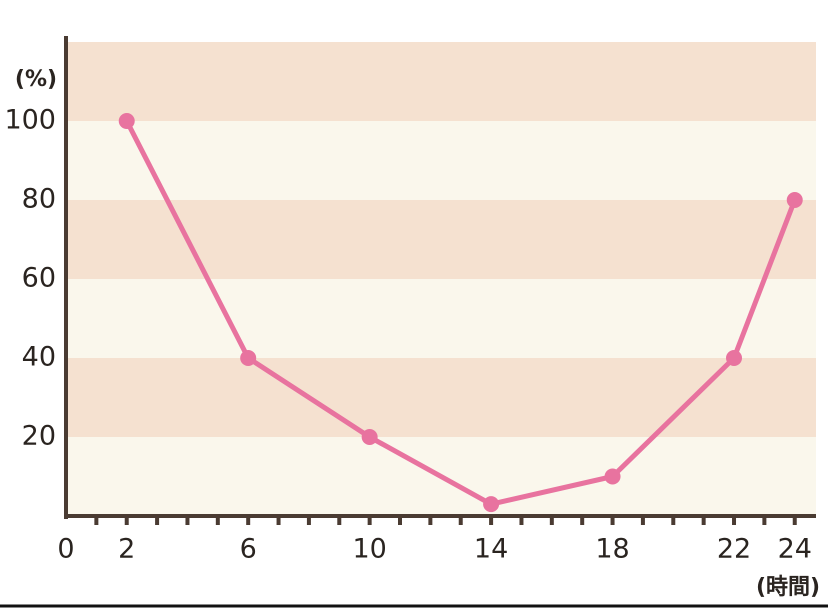 This screenshot has height=609, width=828. What do you see at coordinates (126, 549) in the screenshot?
I see `x-tick-label: 2` at bounding box center [126, 549].